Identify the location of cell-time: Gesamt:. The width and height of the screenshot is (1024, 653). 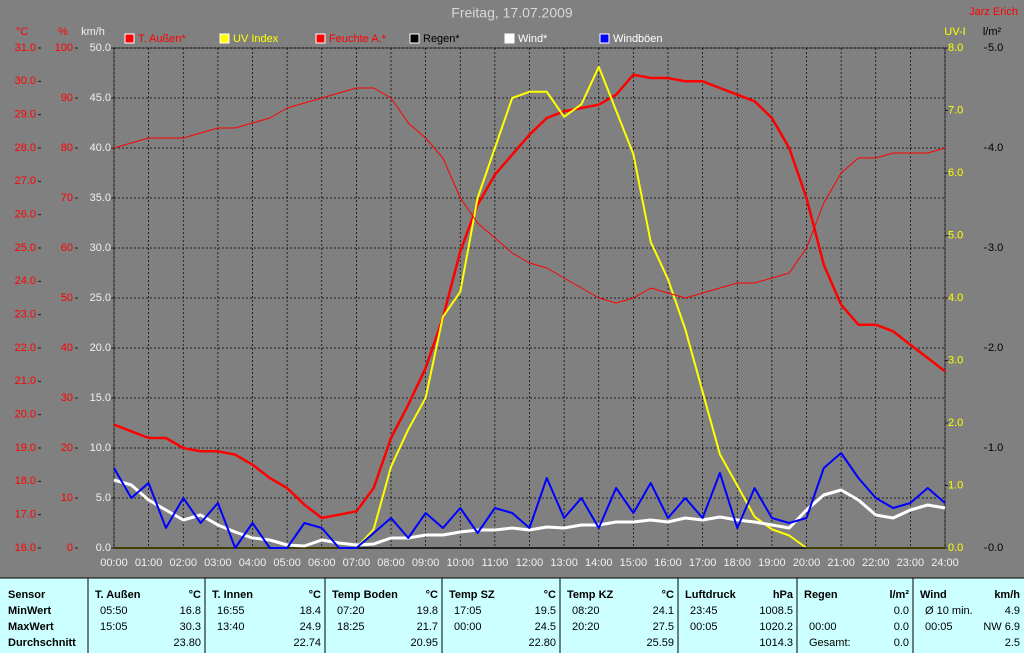
(830, 643).